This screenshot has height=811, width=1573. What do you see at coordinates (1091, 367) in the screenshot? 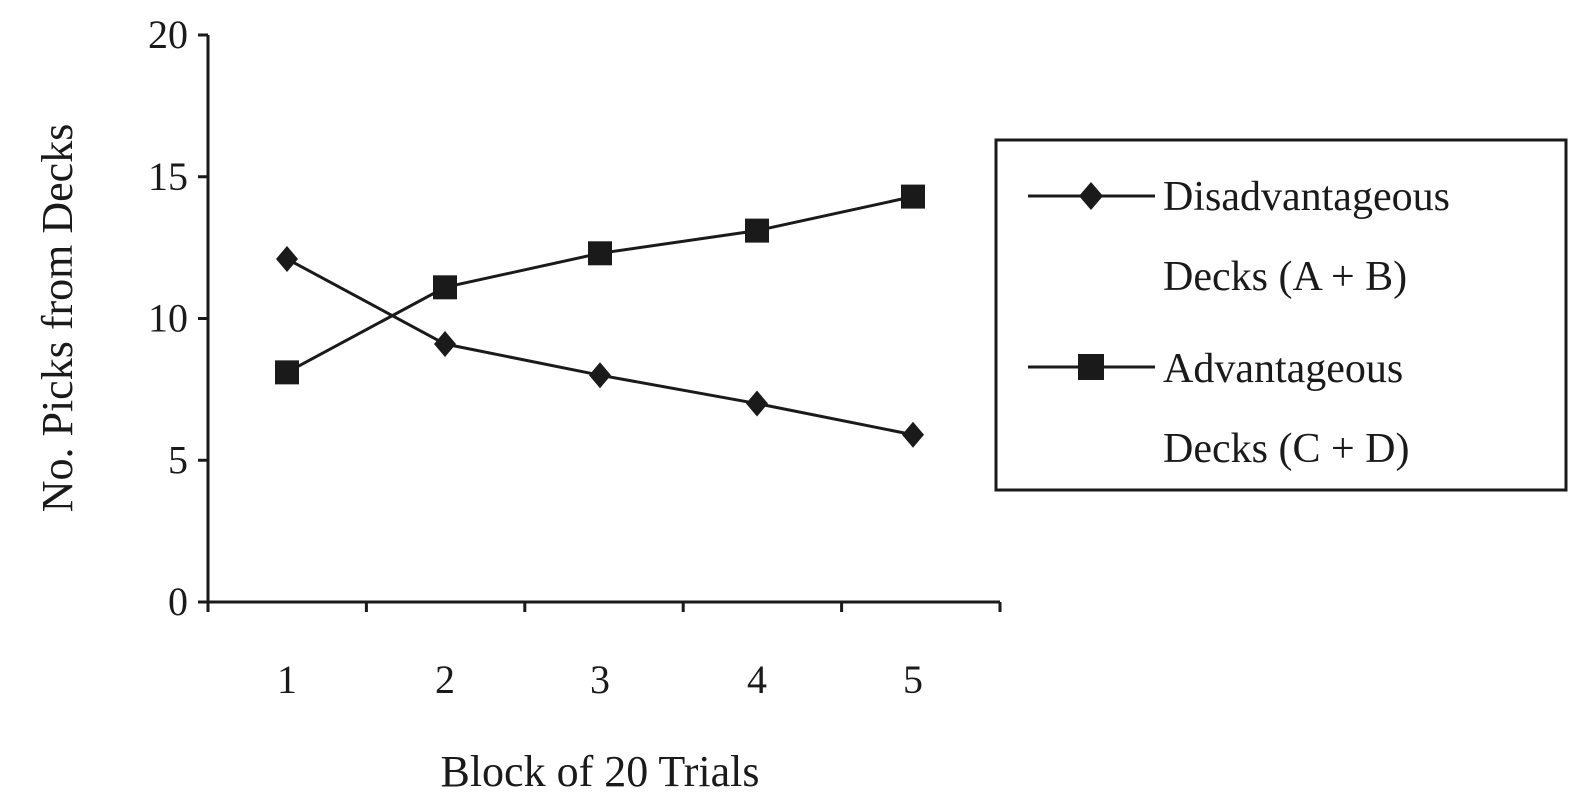
I see `legend-marker-square` at bounding box center [1091, 367].